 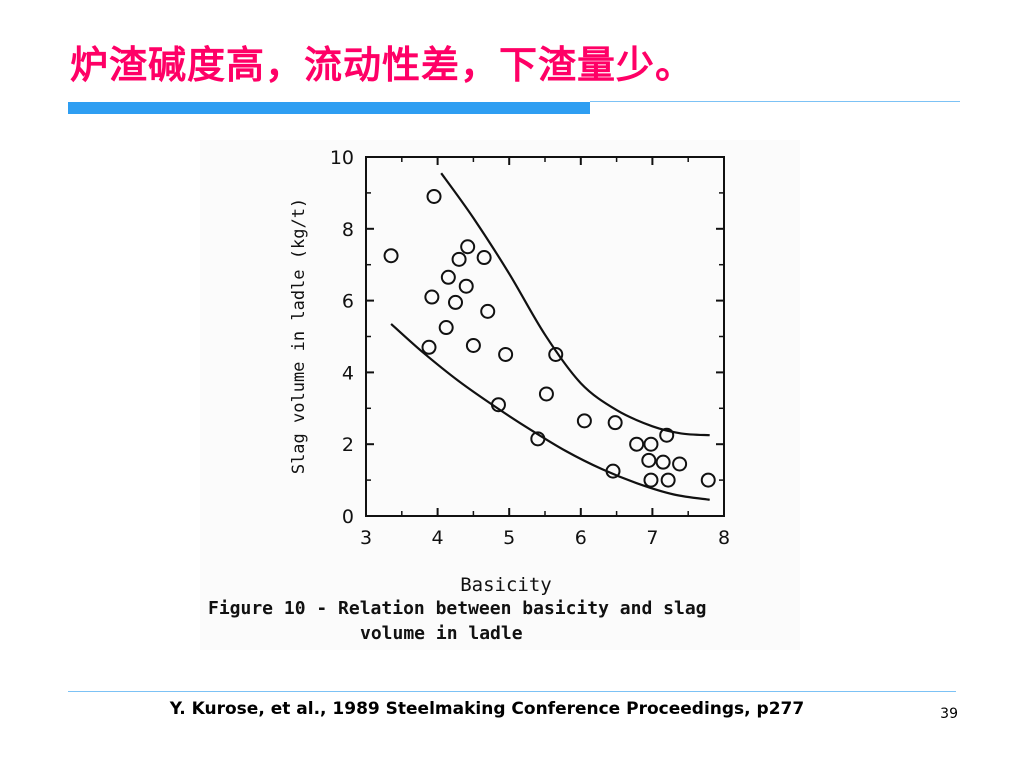 What do you see at coordinates (550, 412) in the screenshot?
I see `lower-bound-curve` at bounding box center [550, 412].